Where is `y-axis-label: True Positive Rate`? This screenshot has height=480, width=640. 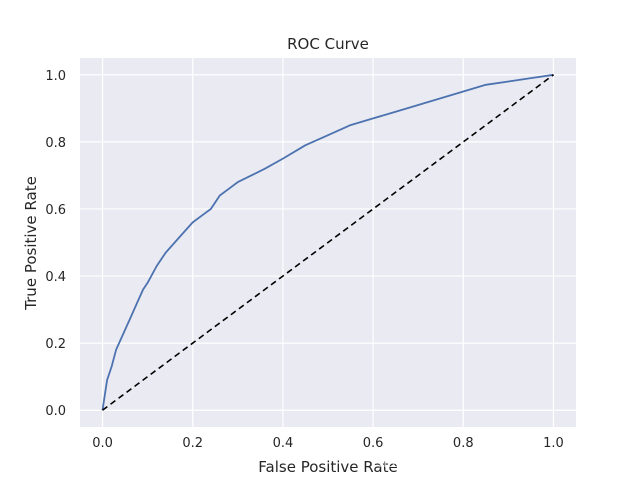
y-axis-label: True Positive Rate is located at coordinates (31, 243).